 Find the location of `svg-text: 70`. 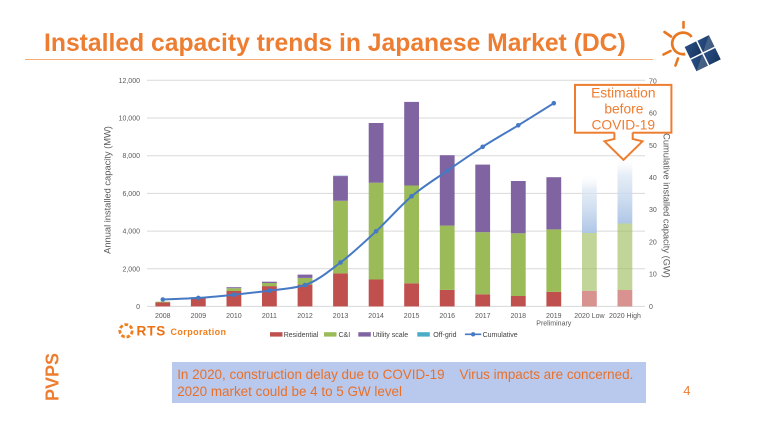

svg-text: 70 is located at coordinates (653, 81).